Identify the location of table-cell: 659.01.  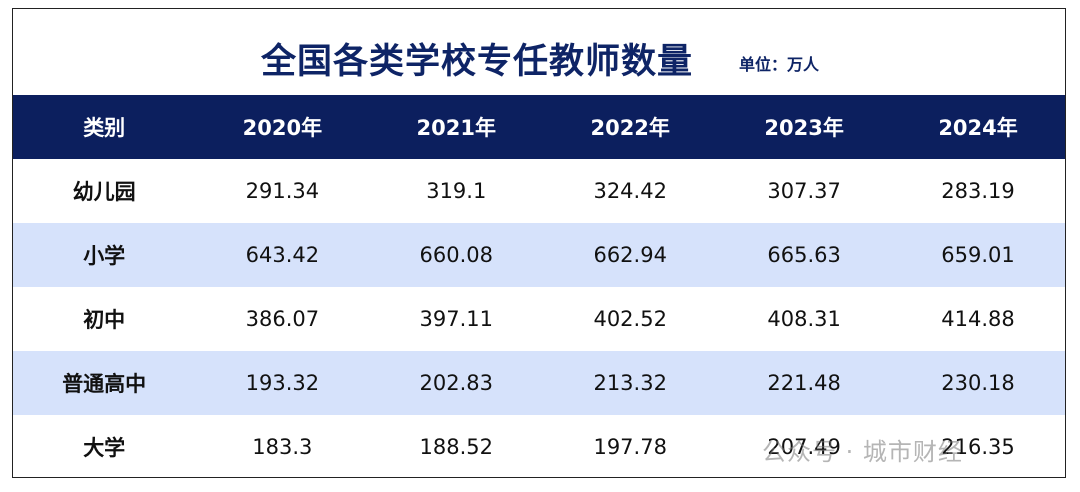
(978, 255).